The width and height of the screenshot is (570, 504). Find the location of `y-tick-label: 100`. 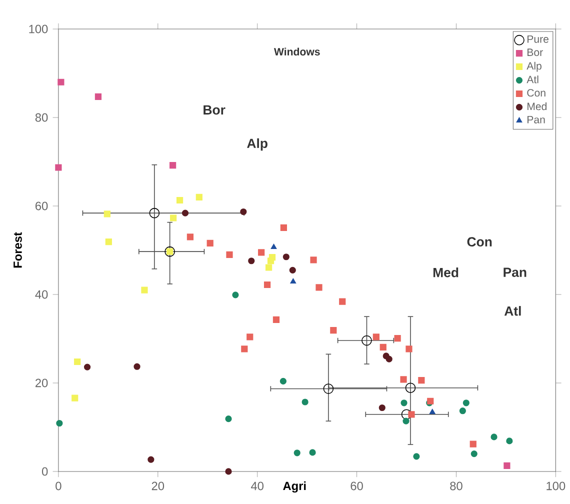

y-tick-label: 100 is located at coordinates (38, 29).